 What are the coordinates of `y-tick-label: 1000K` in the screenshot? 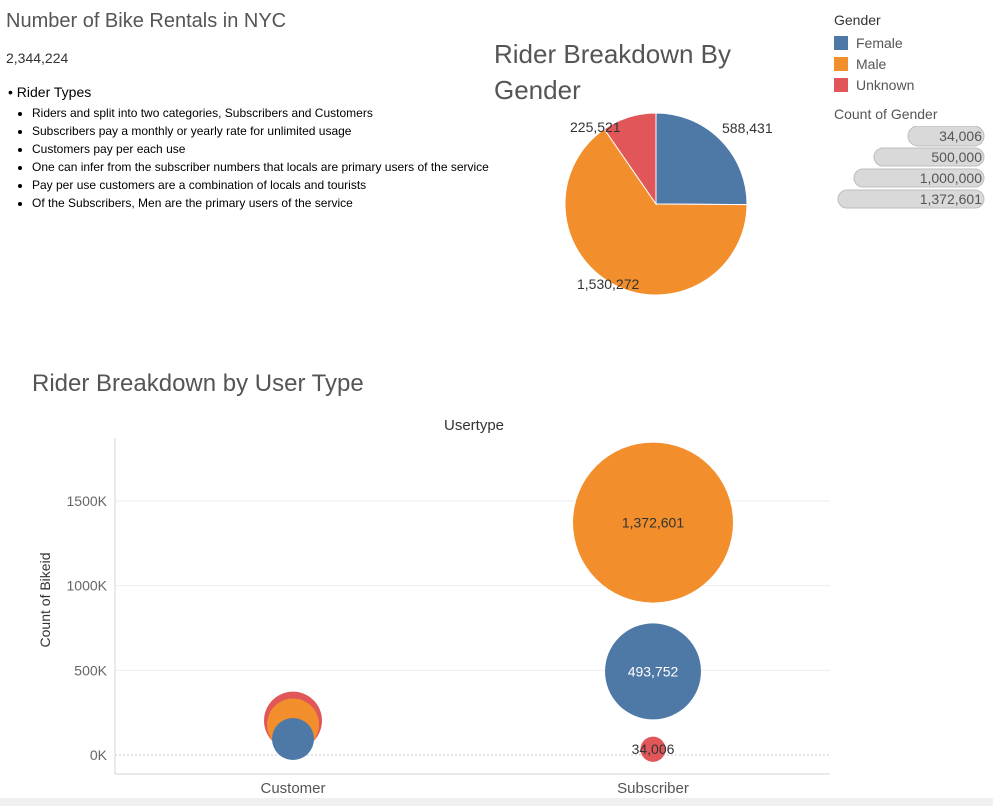 It's located at (87, 586).